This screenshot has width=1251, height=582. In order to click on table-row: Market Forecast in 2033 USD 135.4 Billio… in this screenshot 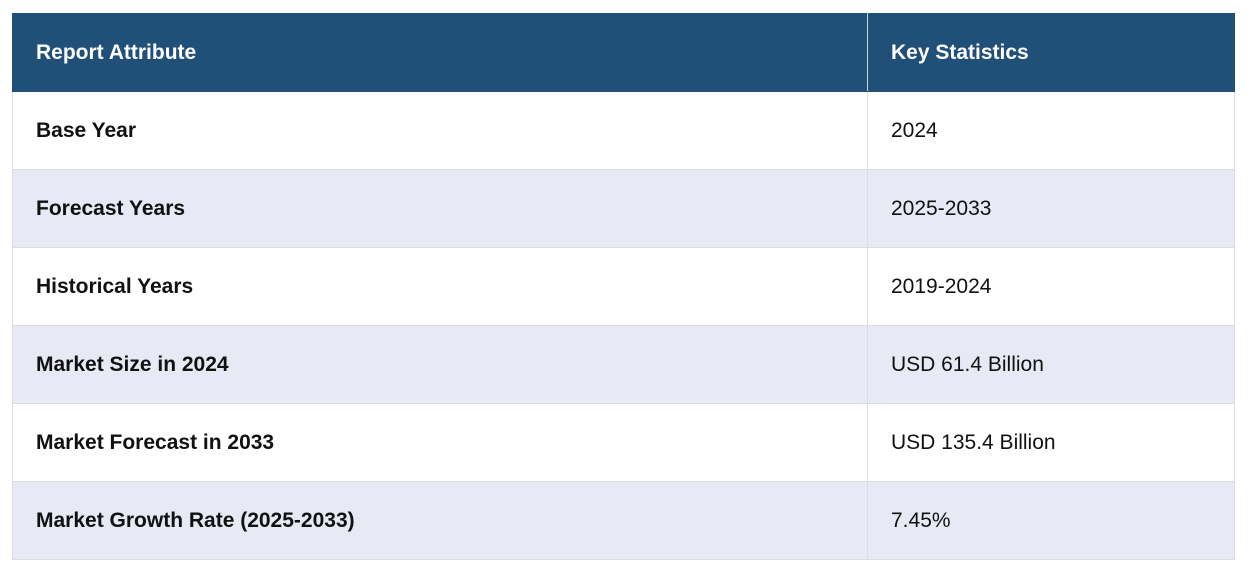, I will do `click(623, 442)`.